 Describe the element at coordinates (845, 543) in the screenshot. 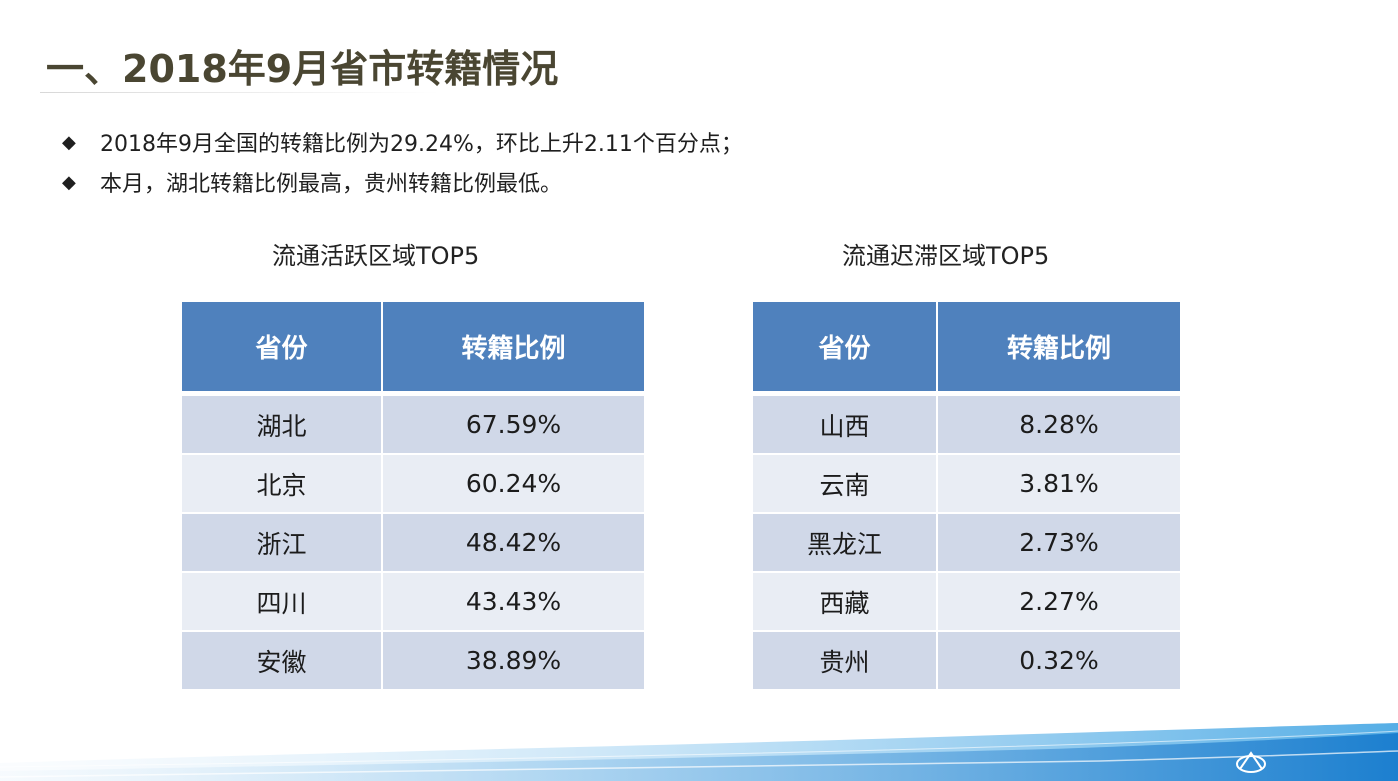

I see `province-cell: 黑龙江` at that location.